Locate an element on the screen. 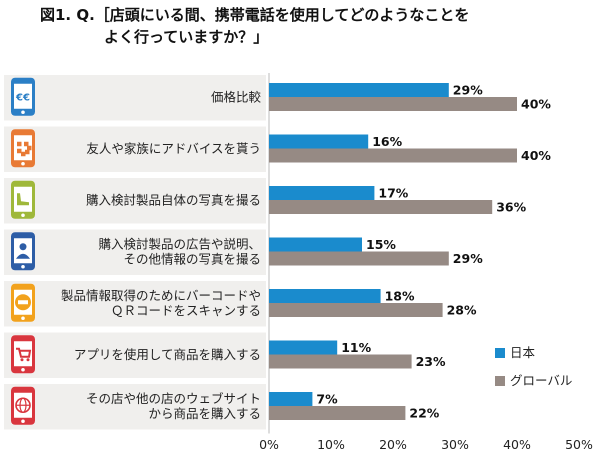 The height and width of the screenshot is (468, 611). value-label-global: 36% is located at coordinates (511, 207).